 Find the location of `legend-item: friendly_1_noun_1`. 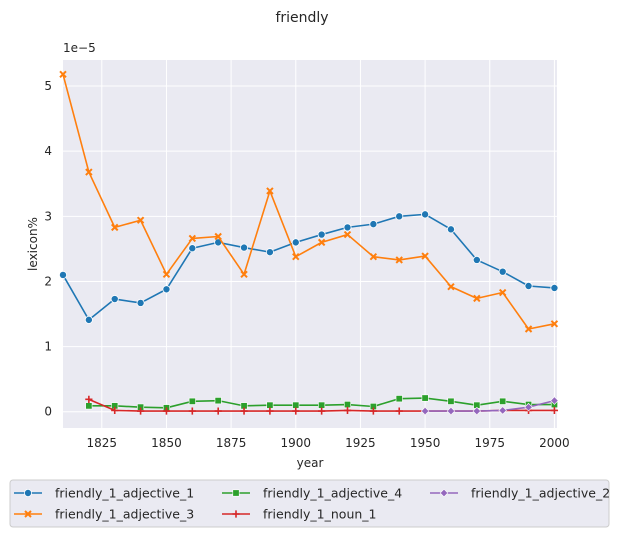

legend-item: friendly_1_noun_1 is located at coordinates (299, 514).